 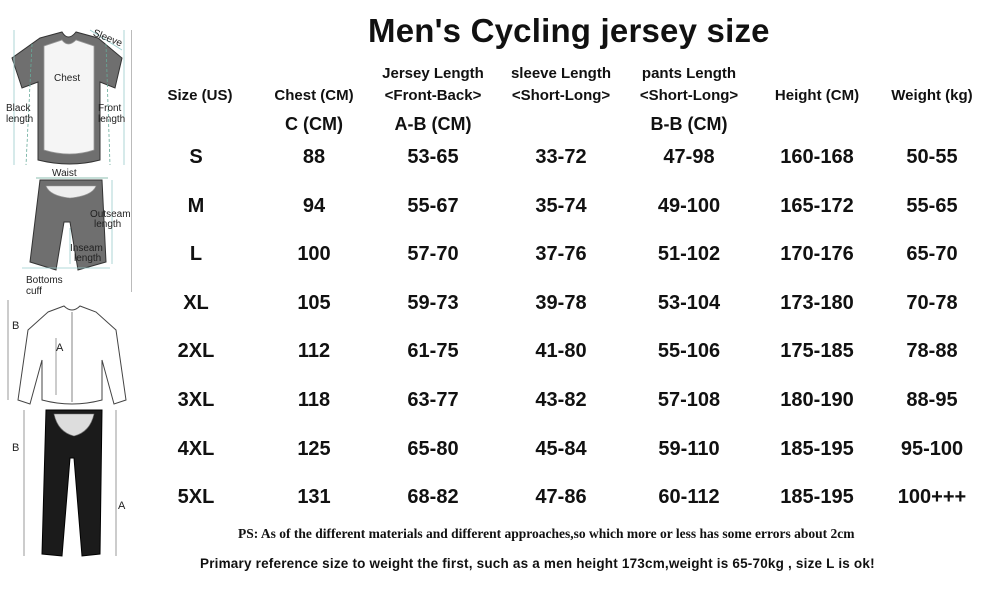 I want to click on header-jersey-length: Jersey Length, so click(x=433, y=73).